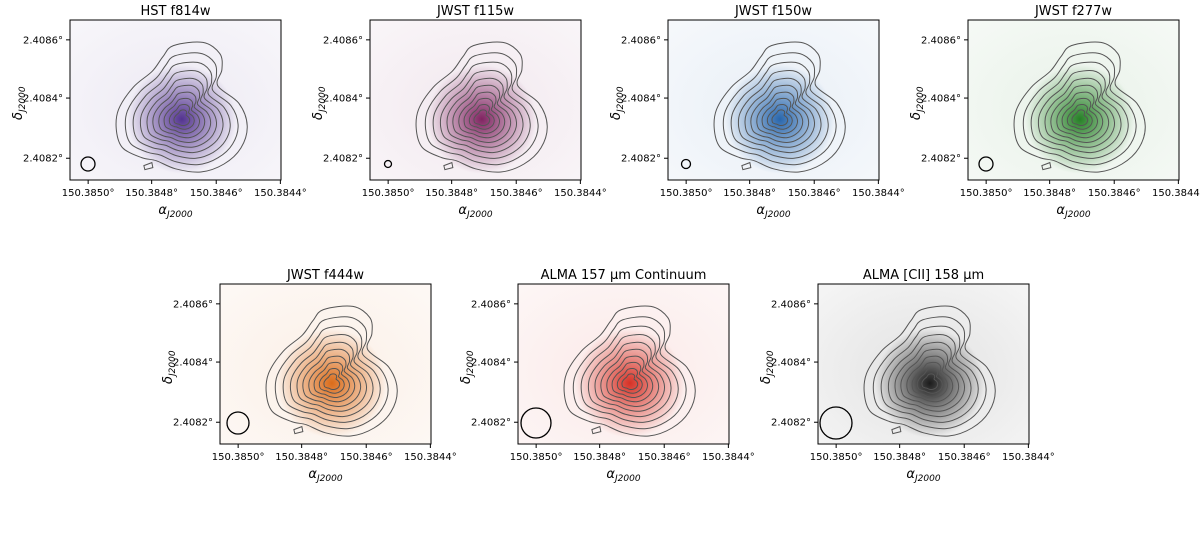 The image size is (1200, 533). Describe the element at coordinates (923, 275) in the screenshot. I see `panel-title: ALMA [CII] 158 μm` at that location.